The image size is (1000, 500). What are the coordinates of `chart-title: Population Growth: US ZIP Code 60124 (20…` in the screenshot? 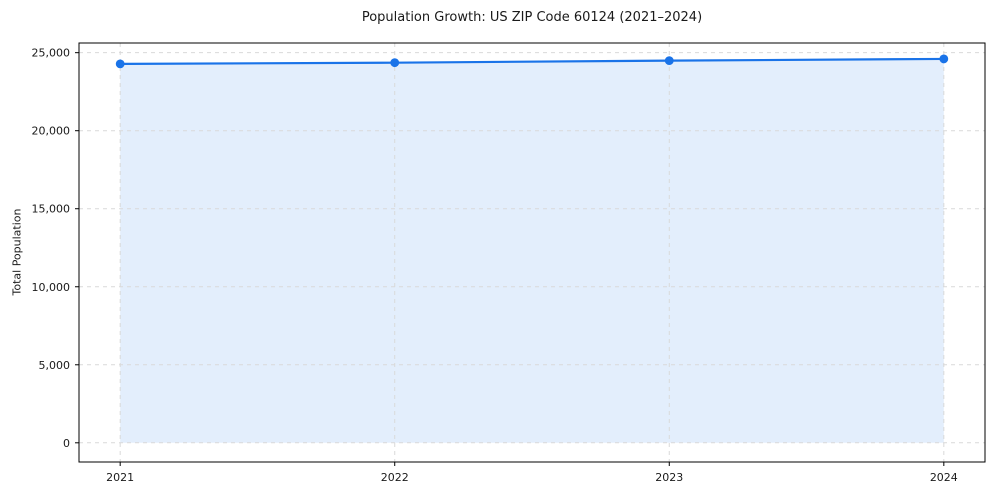 It's located at (532, 17).